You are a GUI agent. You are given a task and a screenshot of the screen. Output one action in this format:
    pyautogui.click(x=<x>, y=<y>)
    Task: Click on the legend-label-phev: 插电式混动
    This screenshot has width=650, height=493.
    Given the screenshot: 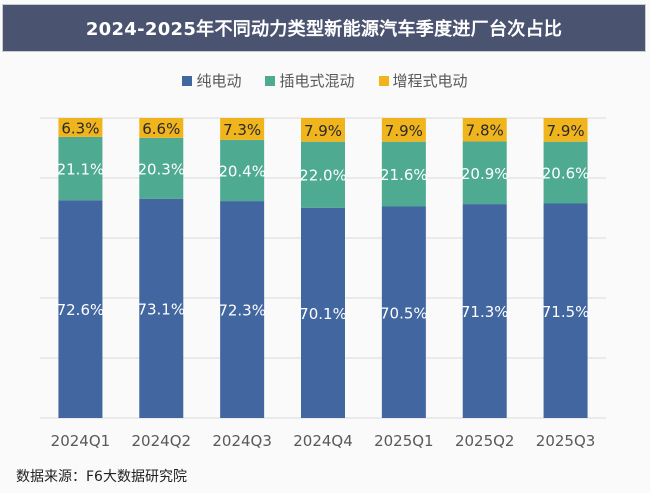 What is the action you would take?
    pyautogui.click(x=317, y=81)
    